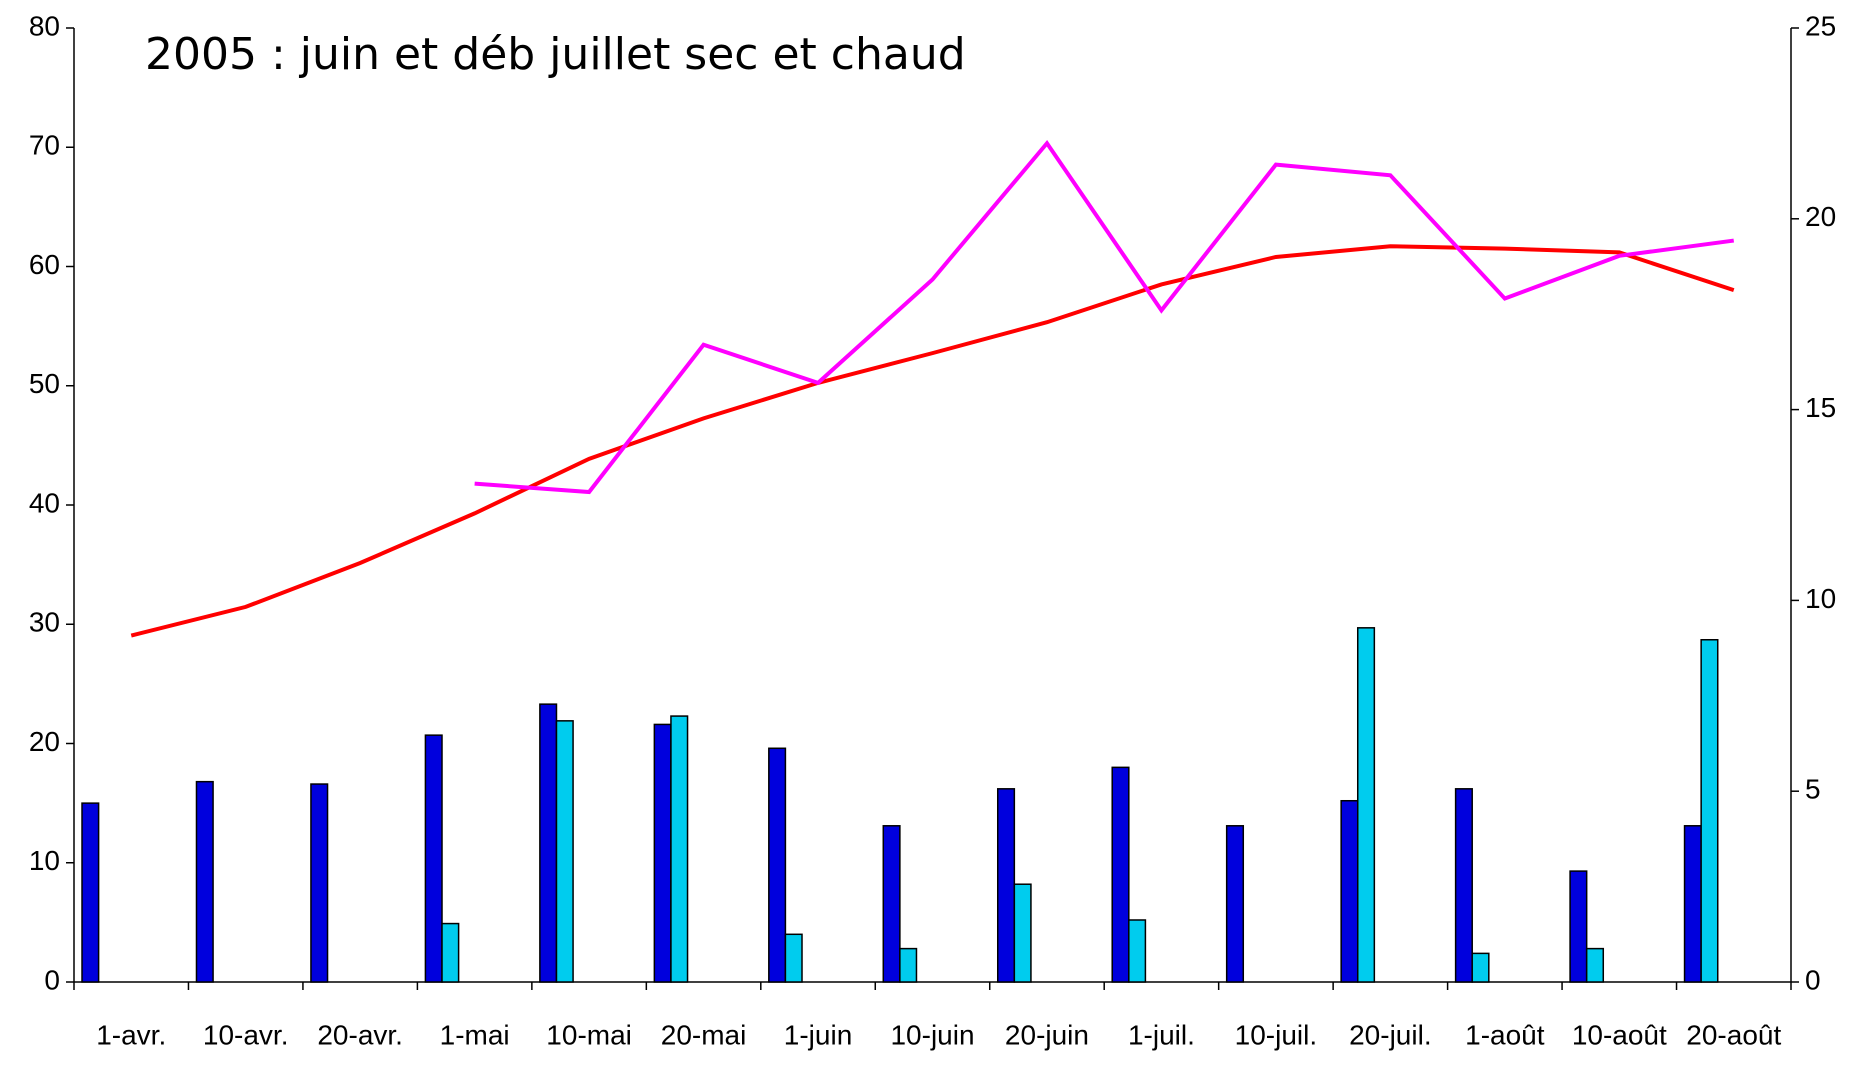  Describe the element at coordinates (589, 1034) in the screenshot. I see `x-tick-label: 10-mai` at that location.